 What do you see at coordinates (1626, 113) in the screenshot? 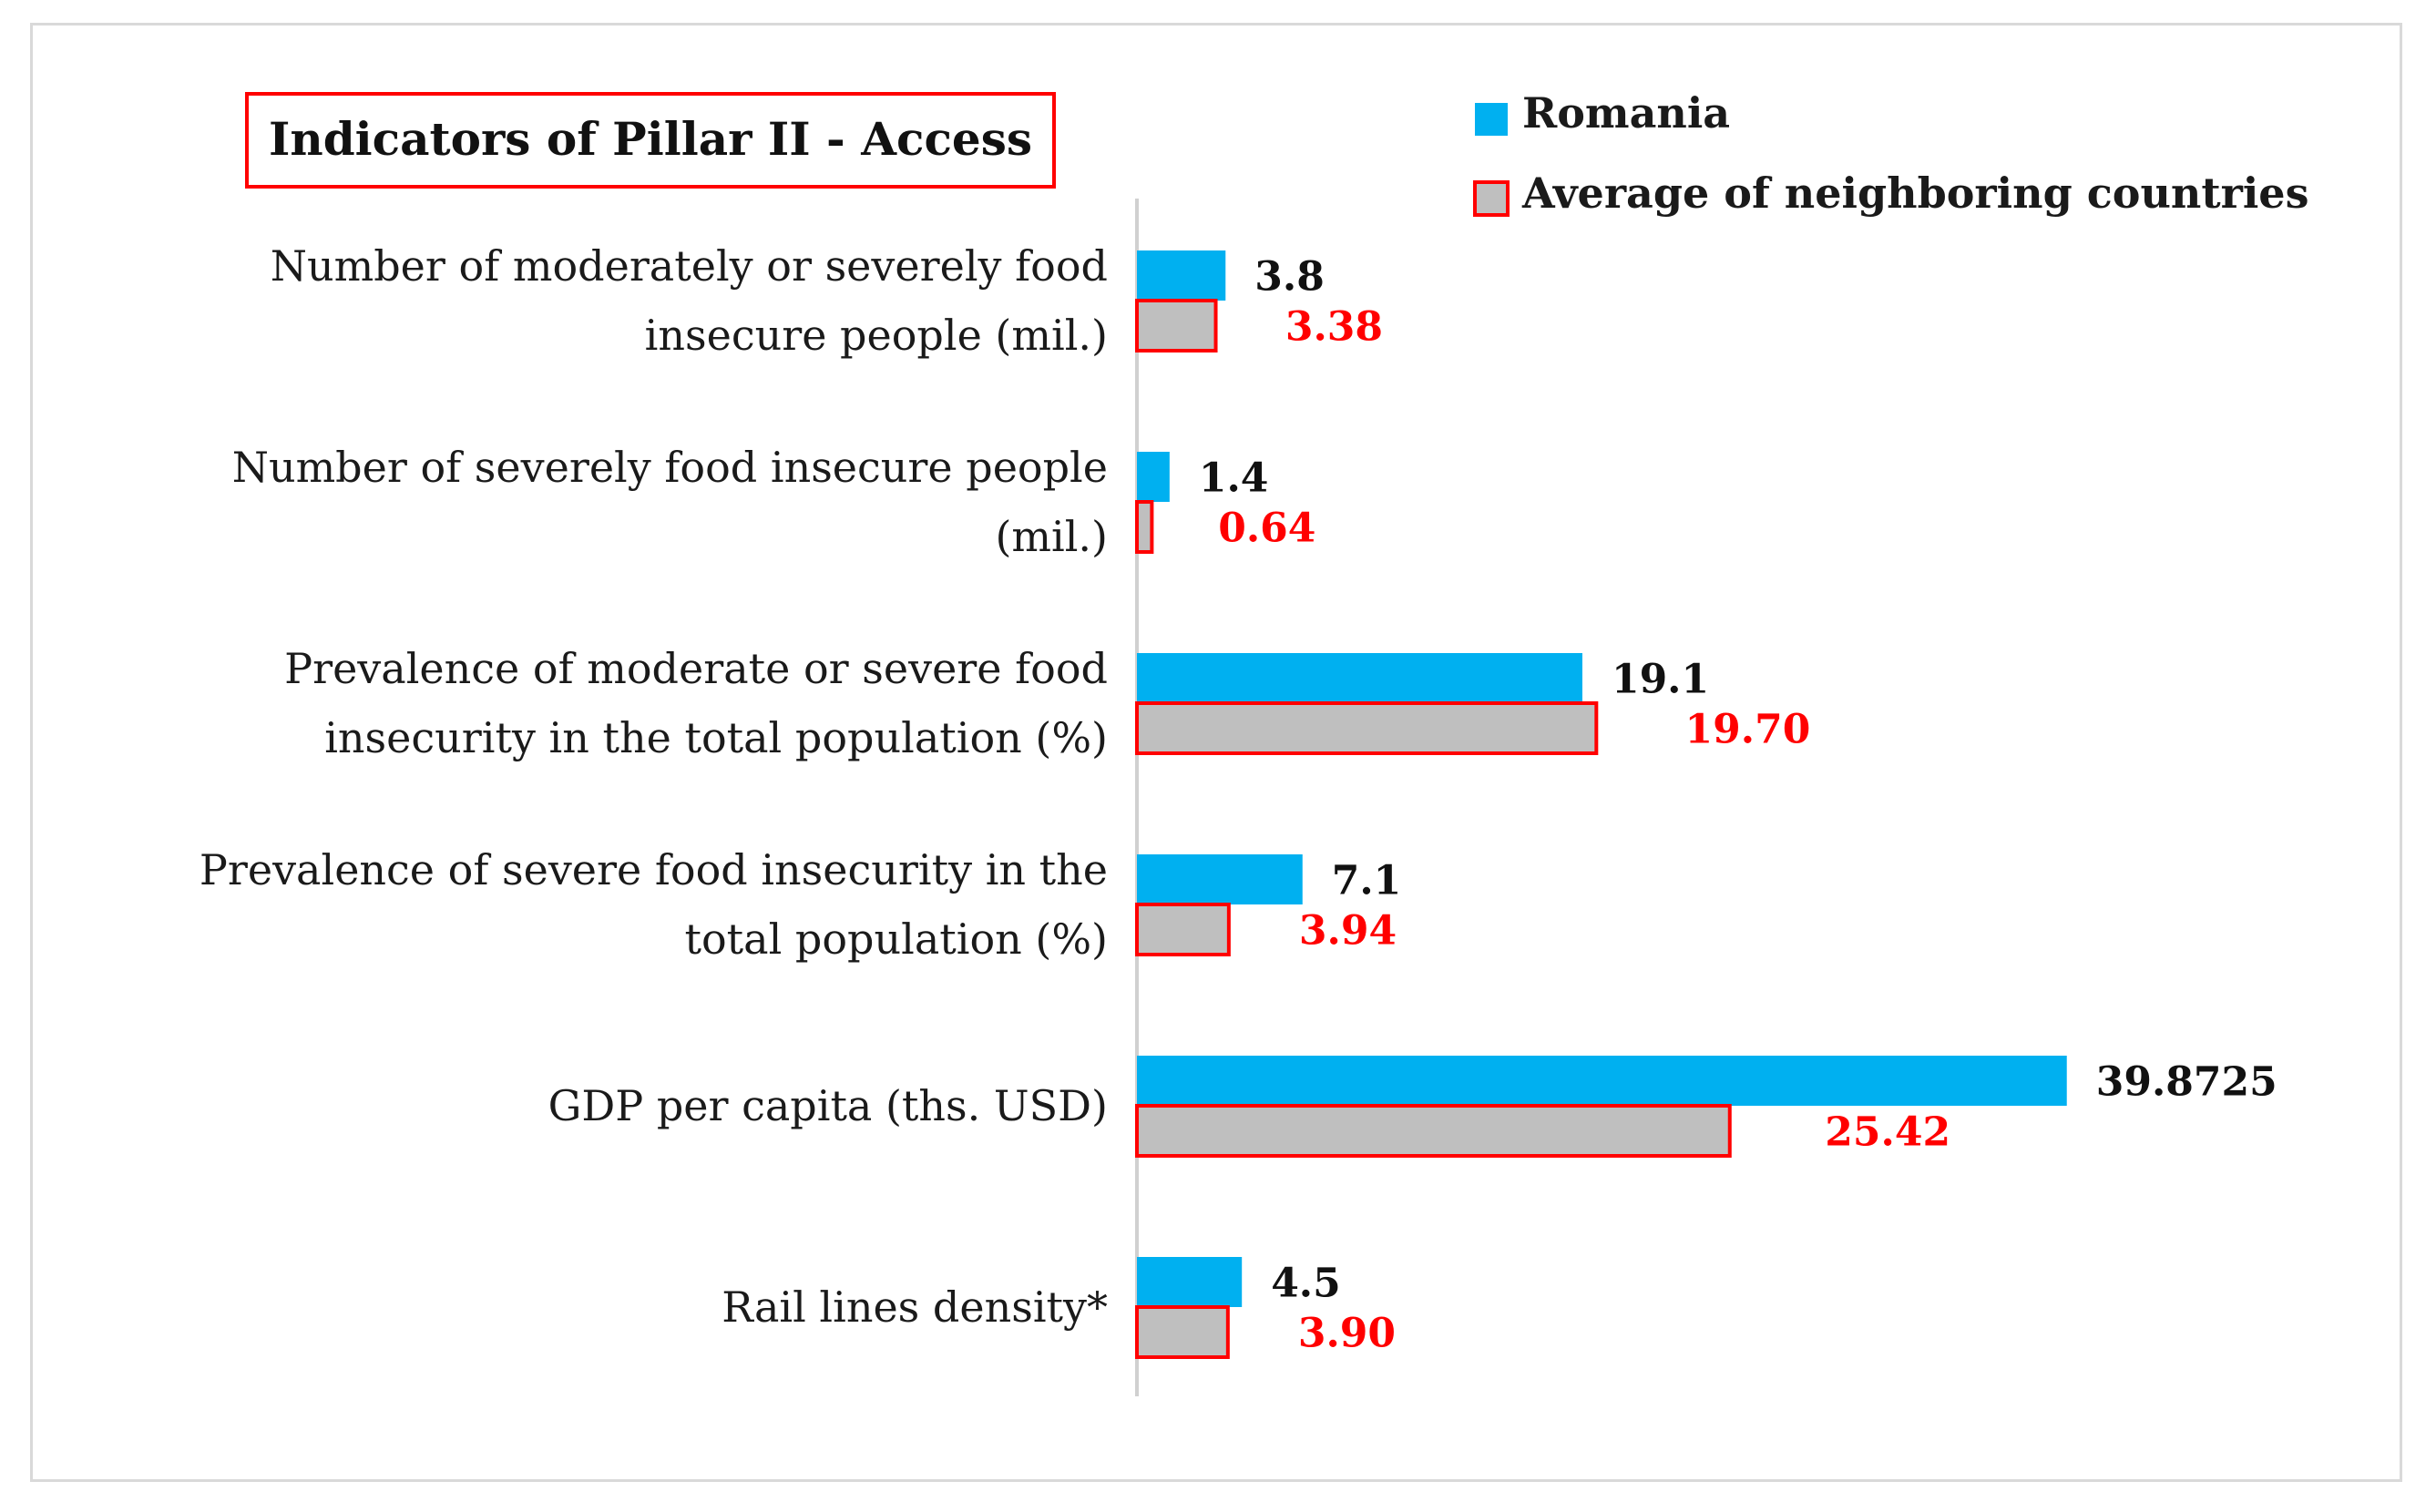
I see `legend-label-romania: Romania` at bounding box center [1626, 113].